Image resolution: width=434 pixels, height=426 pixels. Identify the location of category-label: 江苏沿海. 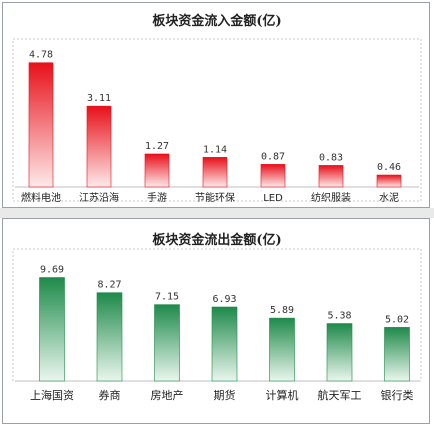
(99, 197).